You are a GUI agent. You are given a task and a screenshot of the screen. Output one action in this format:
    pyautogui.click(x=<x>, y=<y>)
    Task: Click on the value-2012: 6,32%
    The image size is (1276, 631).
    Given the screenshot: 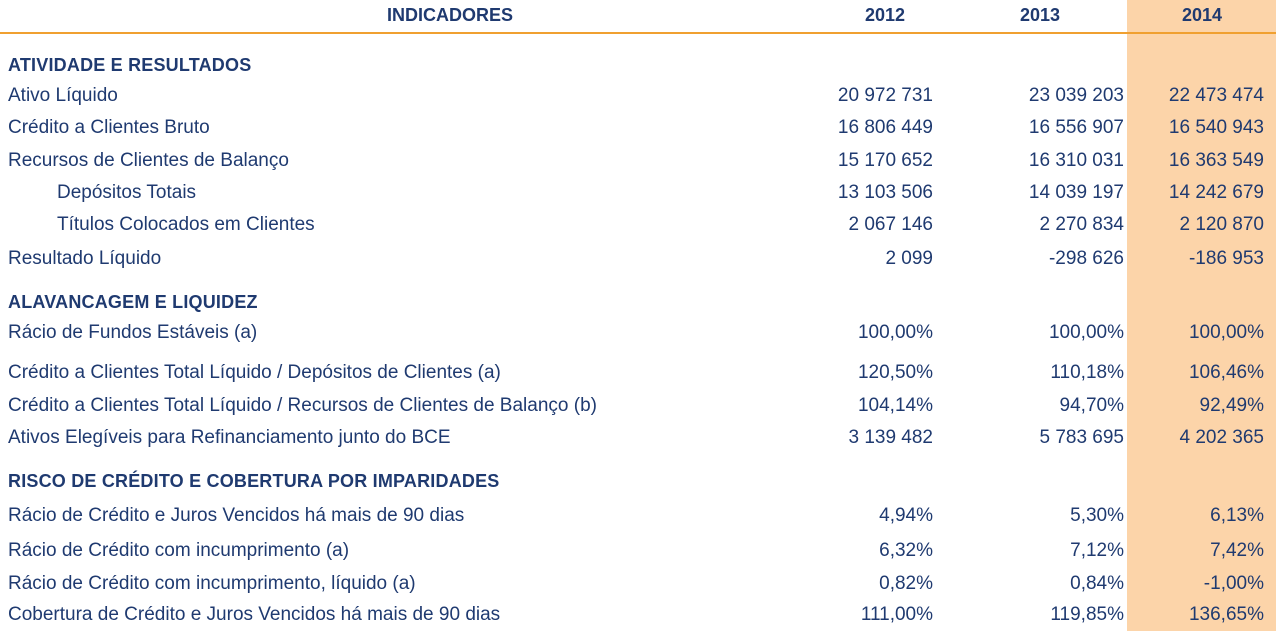 What is the action you would take?
    pyautogui.click(x=906, y=551)
    